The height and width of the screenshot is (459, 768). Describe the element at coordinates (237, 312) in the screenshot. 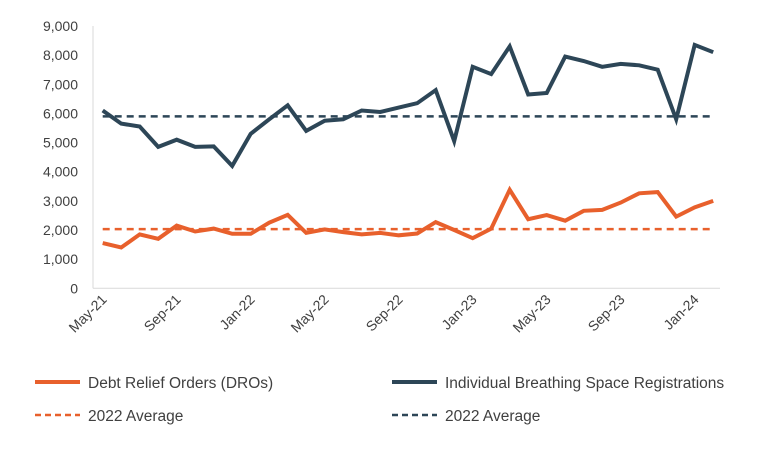

I see `x-tick-label: Jan-22` at that location.